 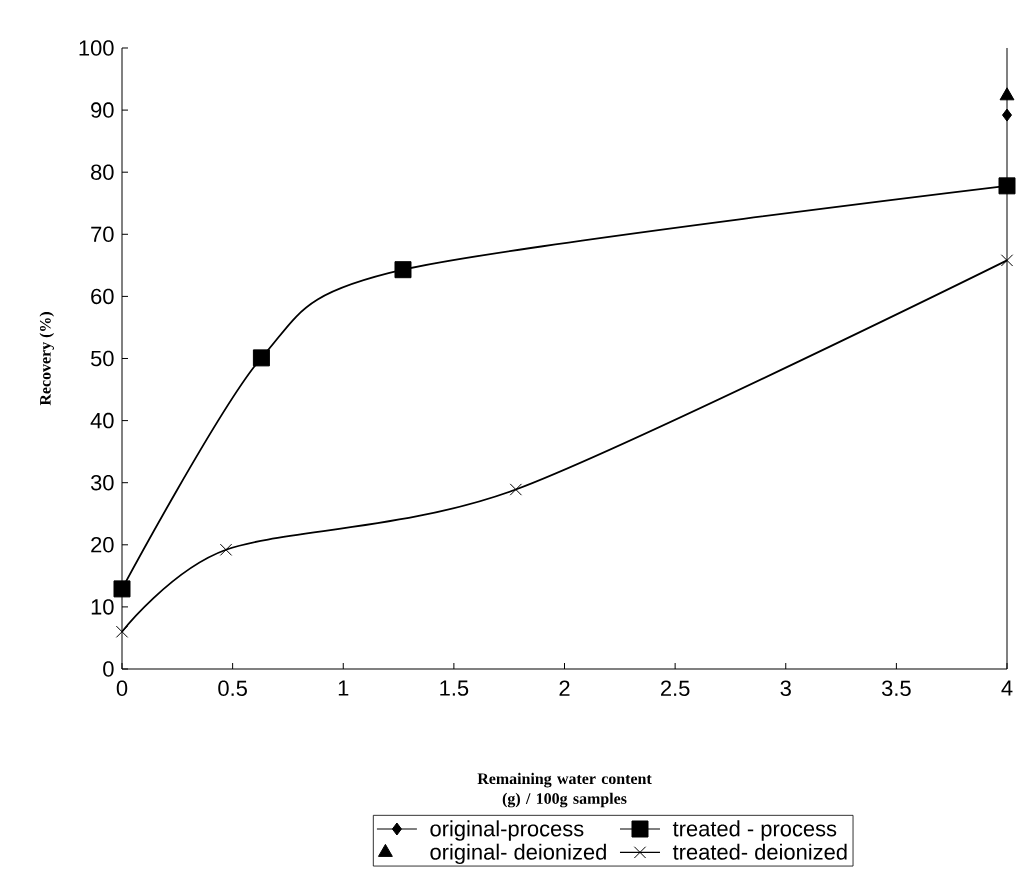 I want to click on legend-label: treated - process, so click(x=754, y=830).